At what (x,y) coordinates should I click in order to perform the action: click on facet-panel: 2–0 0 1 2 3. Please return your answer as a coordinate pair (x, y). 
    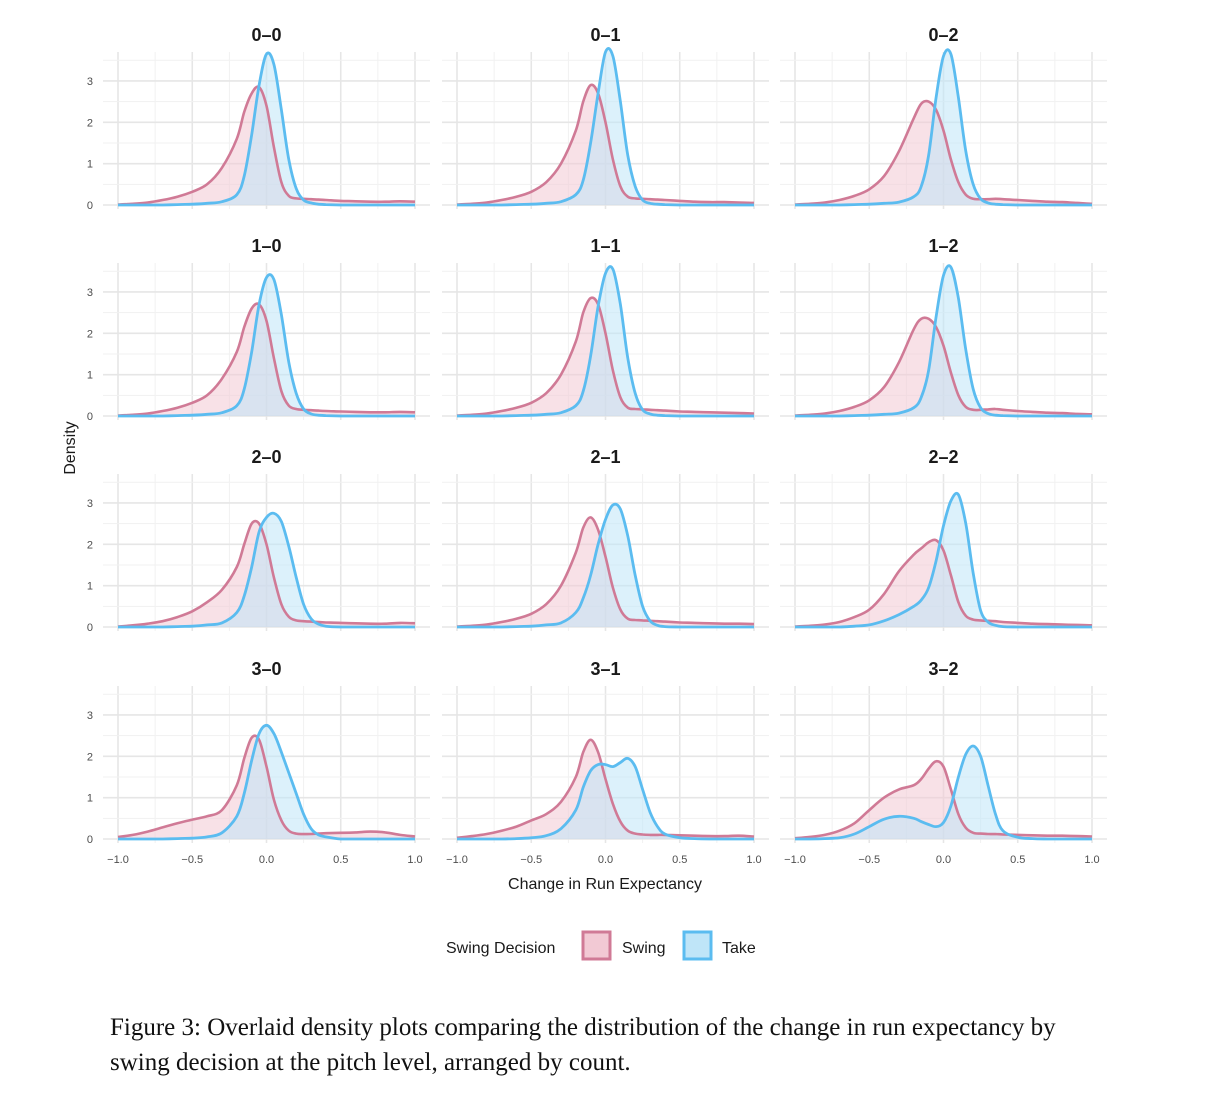
    Looking at the image, I should click on (258, 540).